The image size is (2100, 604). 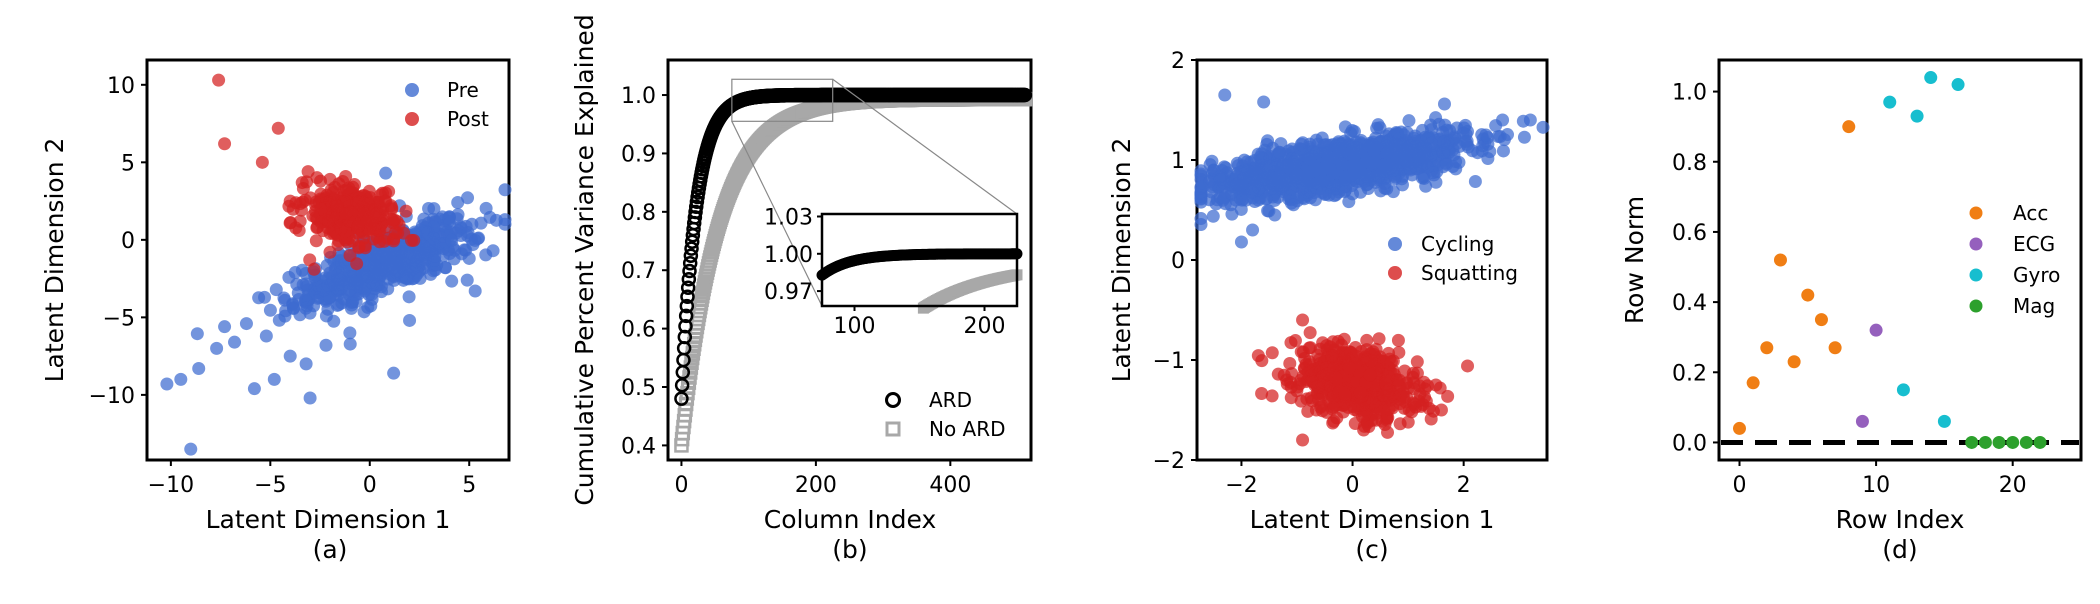 What do you see at coordinates (1395, 273) in the screenshot?
I see `legend-marker-squatting` at bounding box center [1395, 273].